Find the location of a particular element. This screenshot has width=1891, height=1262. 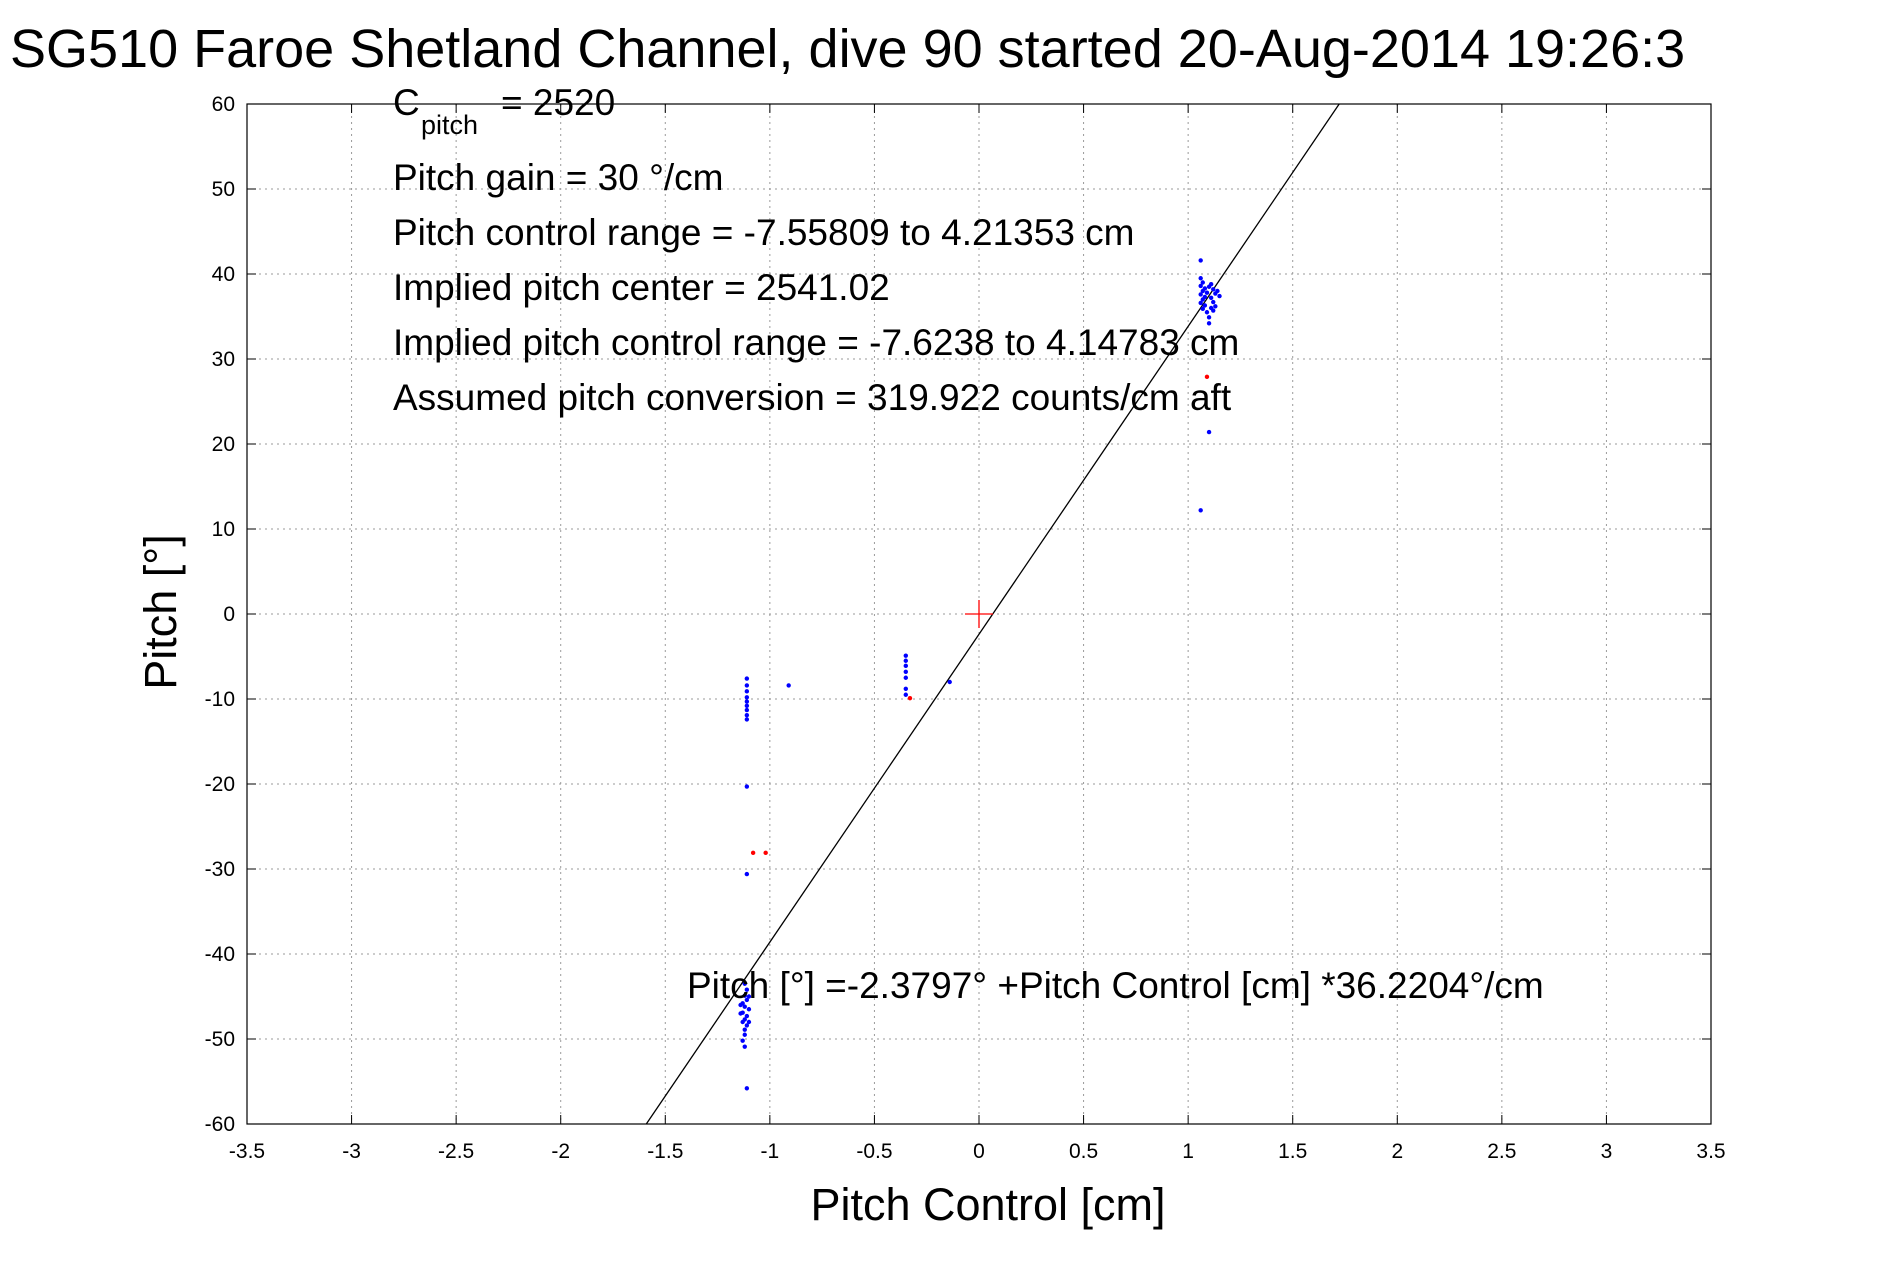

annotation-c-pitch: C pitch = 2520 is located at coordinates (504, 111).